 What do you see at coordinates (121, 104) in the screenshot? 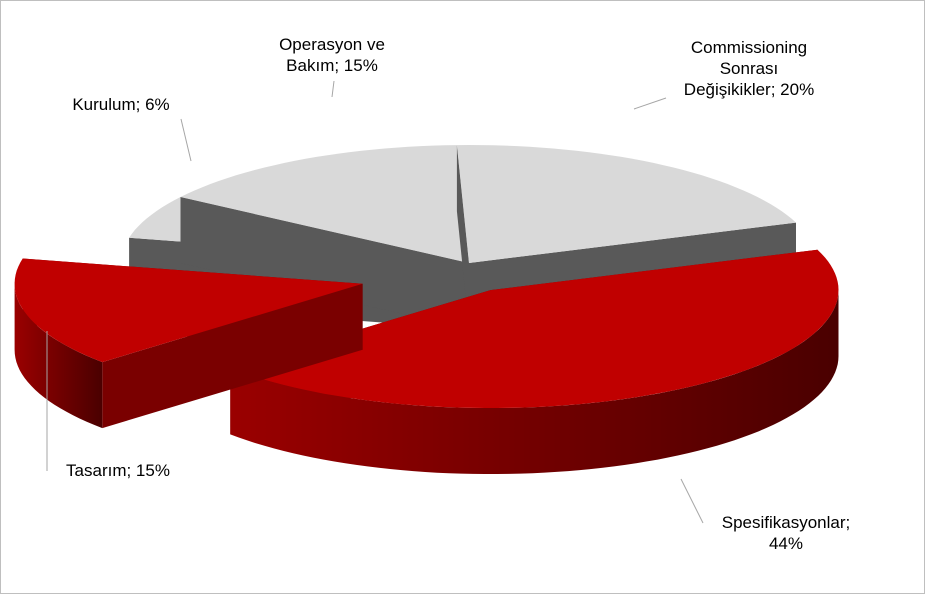
I see `data-label: Kurulum; 6%` at bounding box center [121, 104].